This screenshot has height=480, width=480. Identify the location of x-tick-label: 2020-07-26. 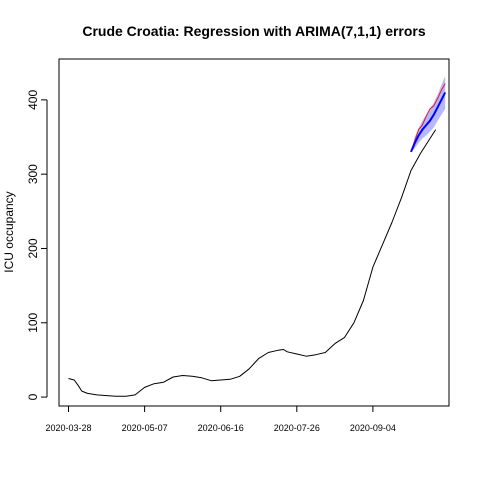
(297, 428).